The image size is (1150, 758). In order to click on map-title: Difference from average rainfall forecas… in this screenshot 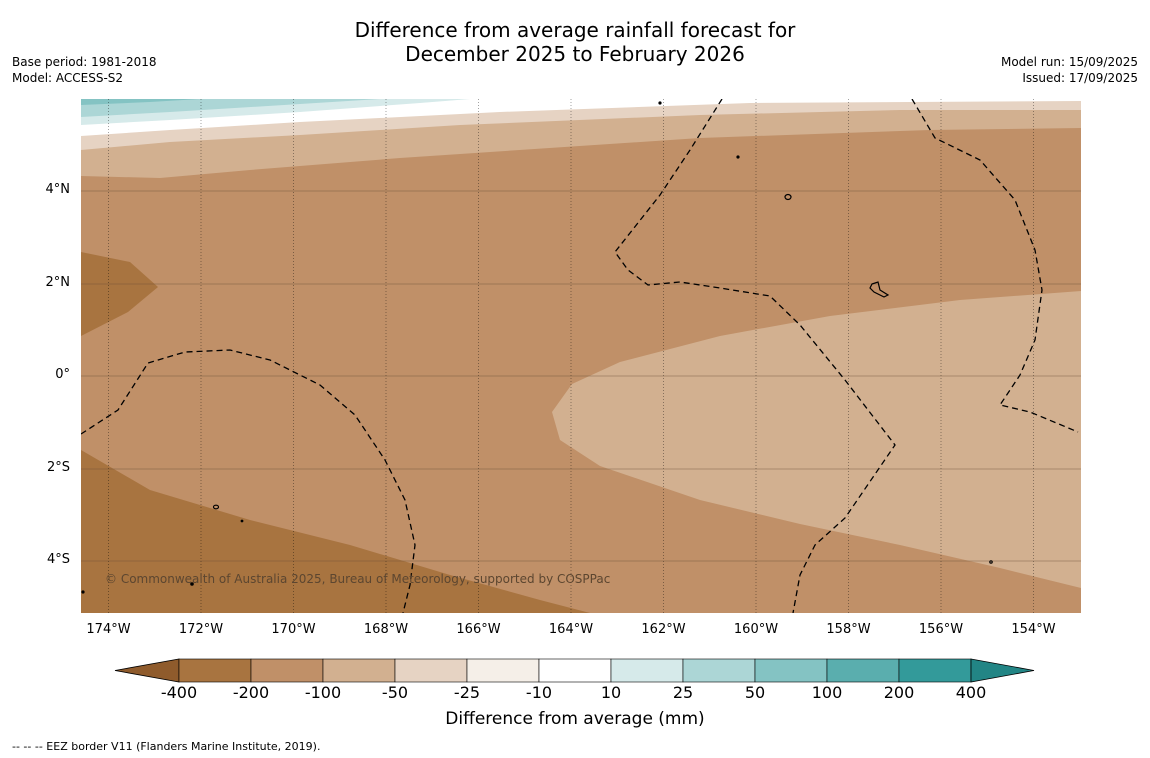, I will do `click(575, 42)`.